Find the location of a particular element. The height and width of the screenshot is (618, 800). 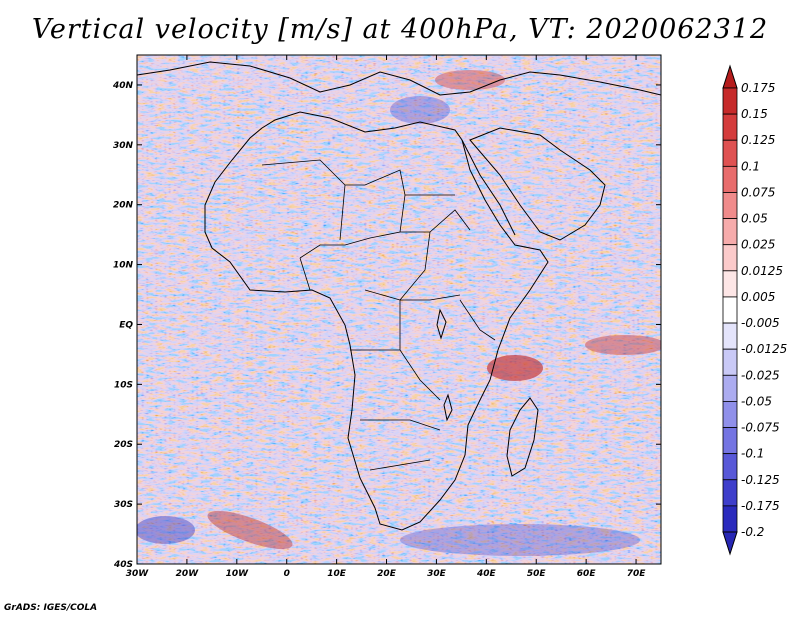

lon-tick-label: 60E is located at coordinates (587, 574).